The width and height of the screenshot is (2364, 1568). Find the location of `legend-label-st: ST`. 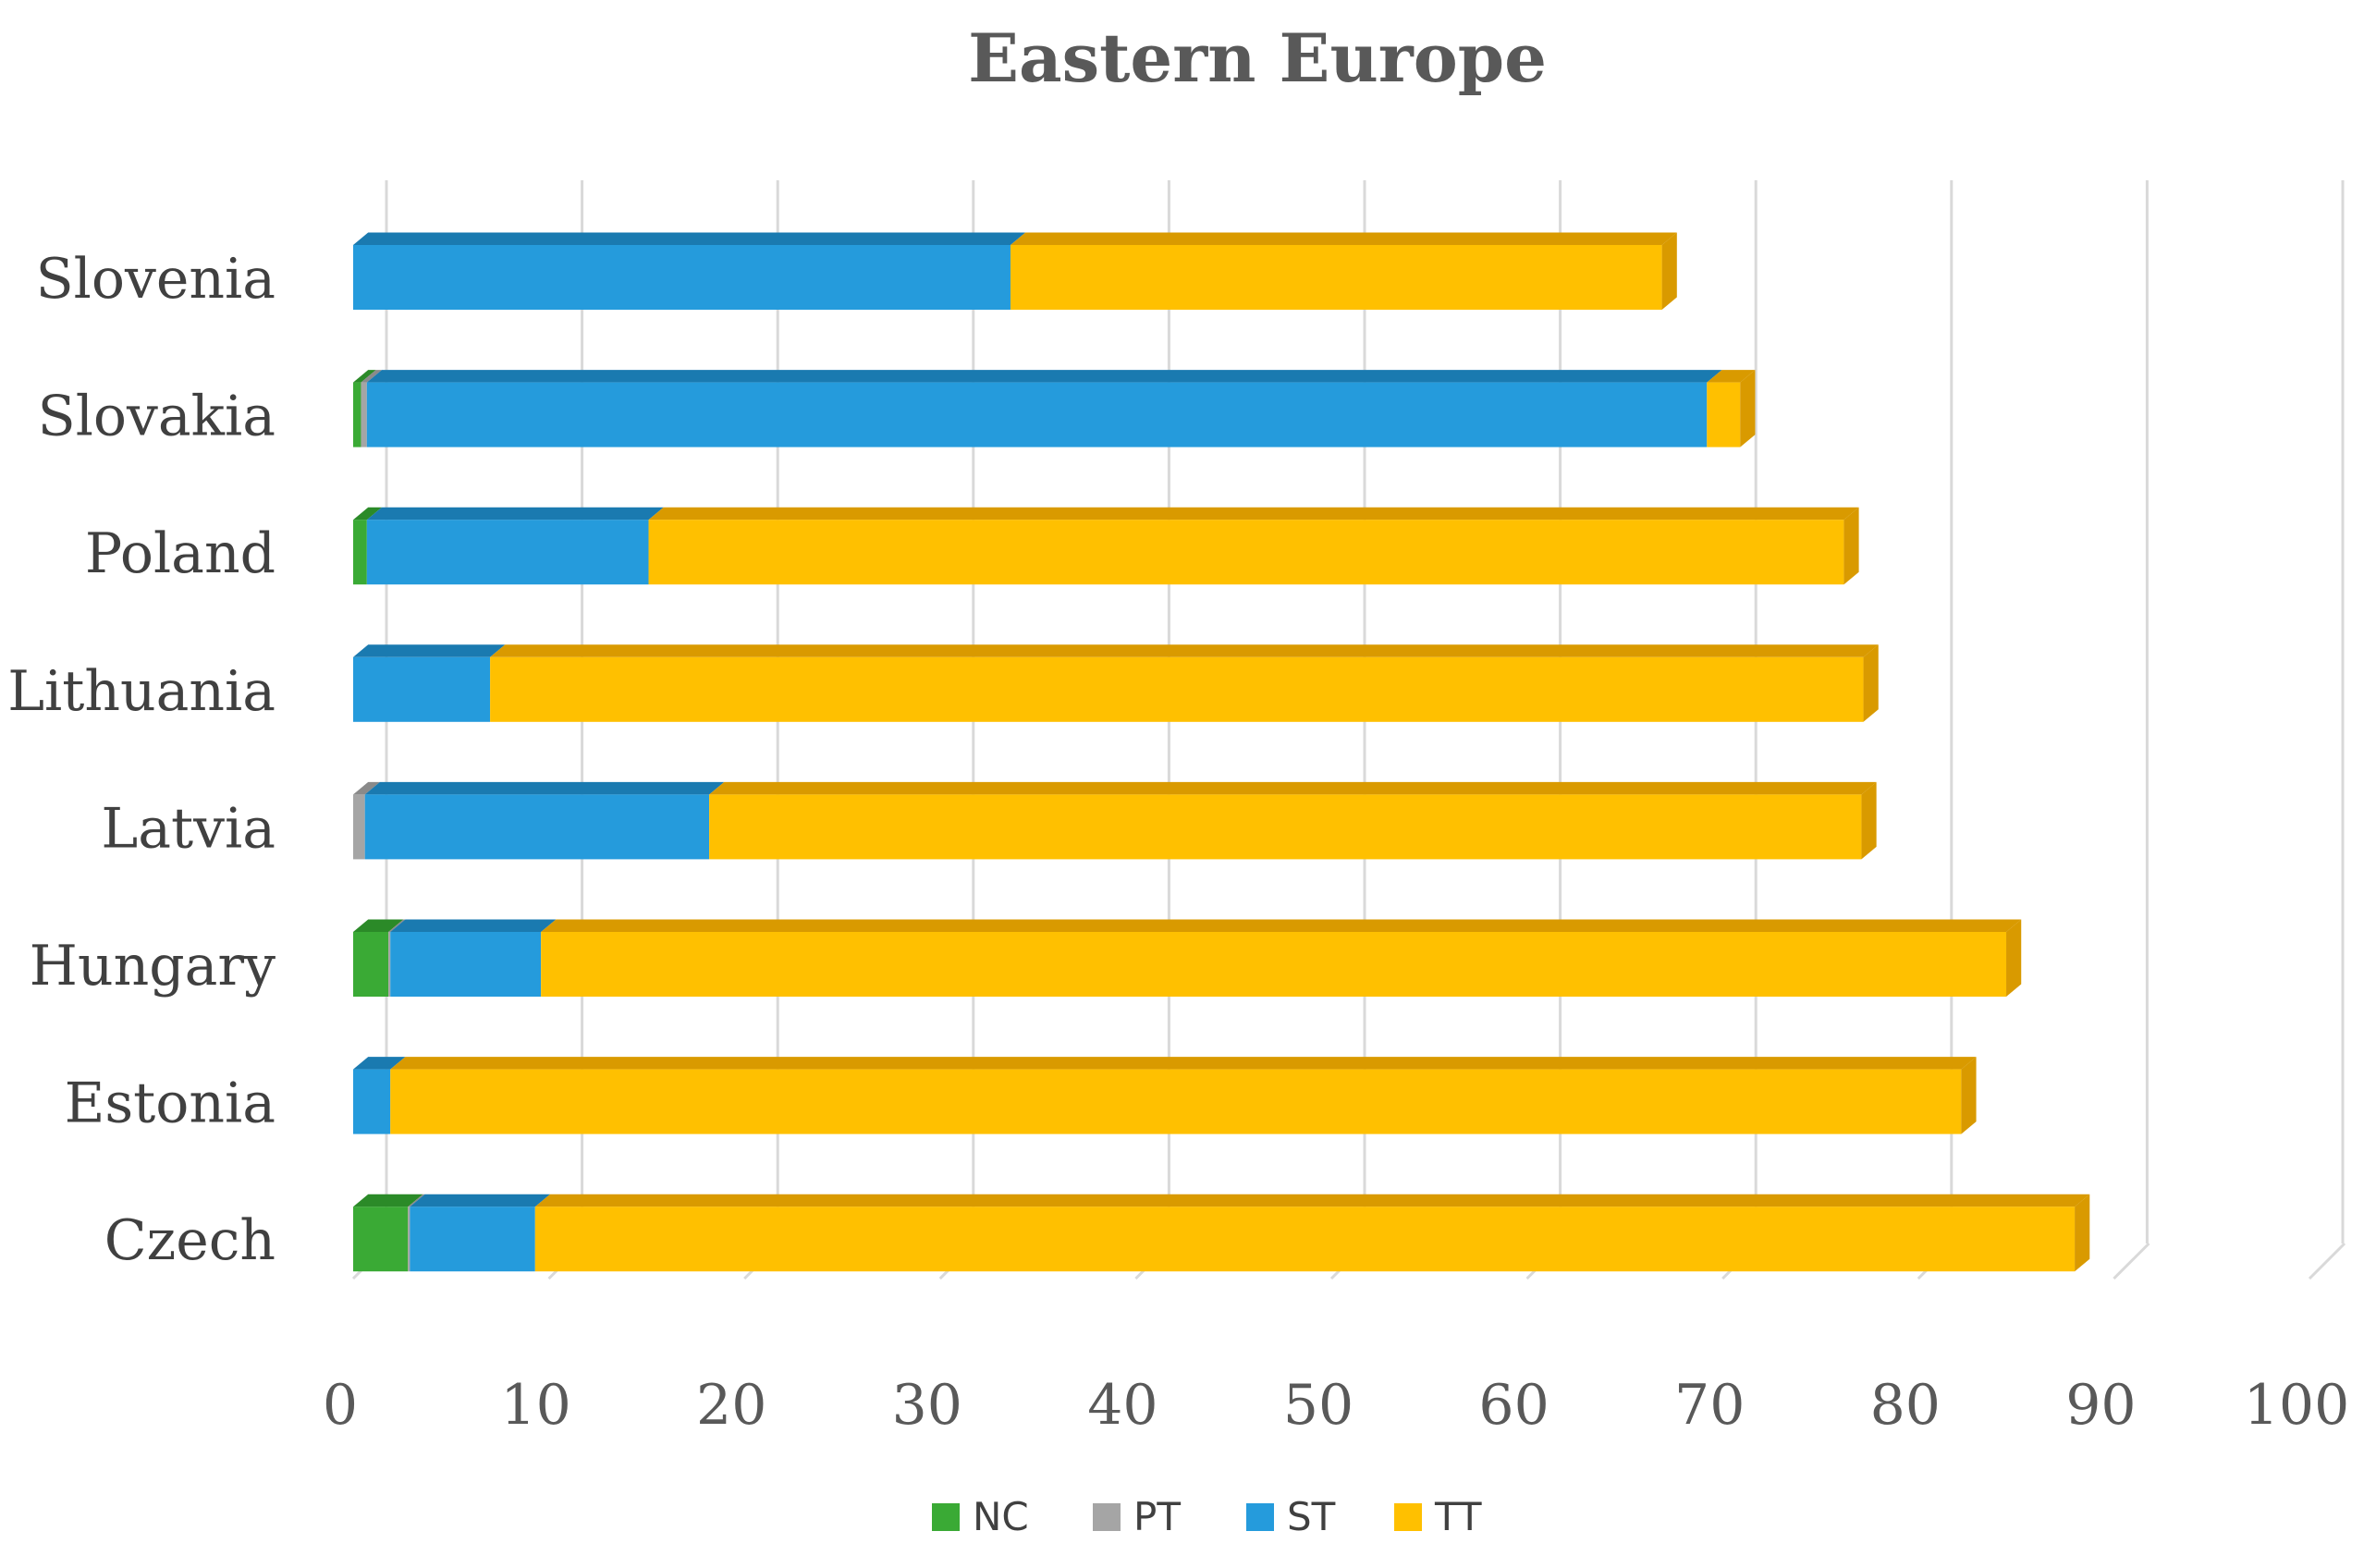

legend-label-st: ST is located at coordinates (1311, 1516).